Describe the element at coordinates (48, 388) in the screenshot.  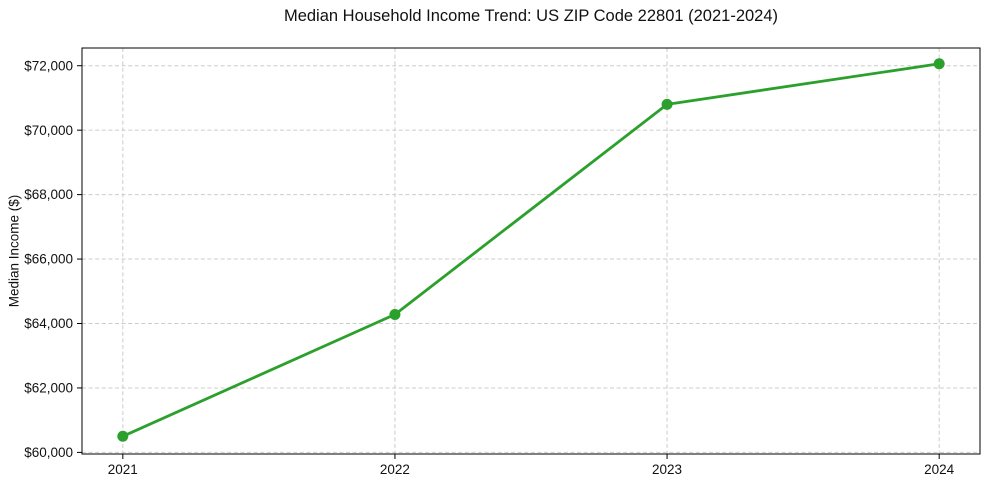
I see `y-tick-label: $62,000` at that location.